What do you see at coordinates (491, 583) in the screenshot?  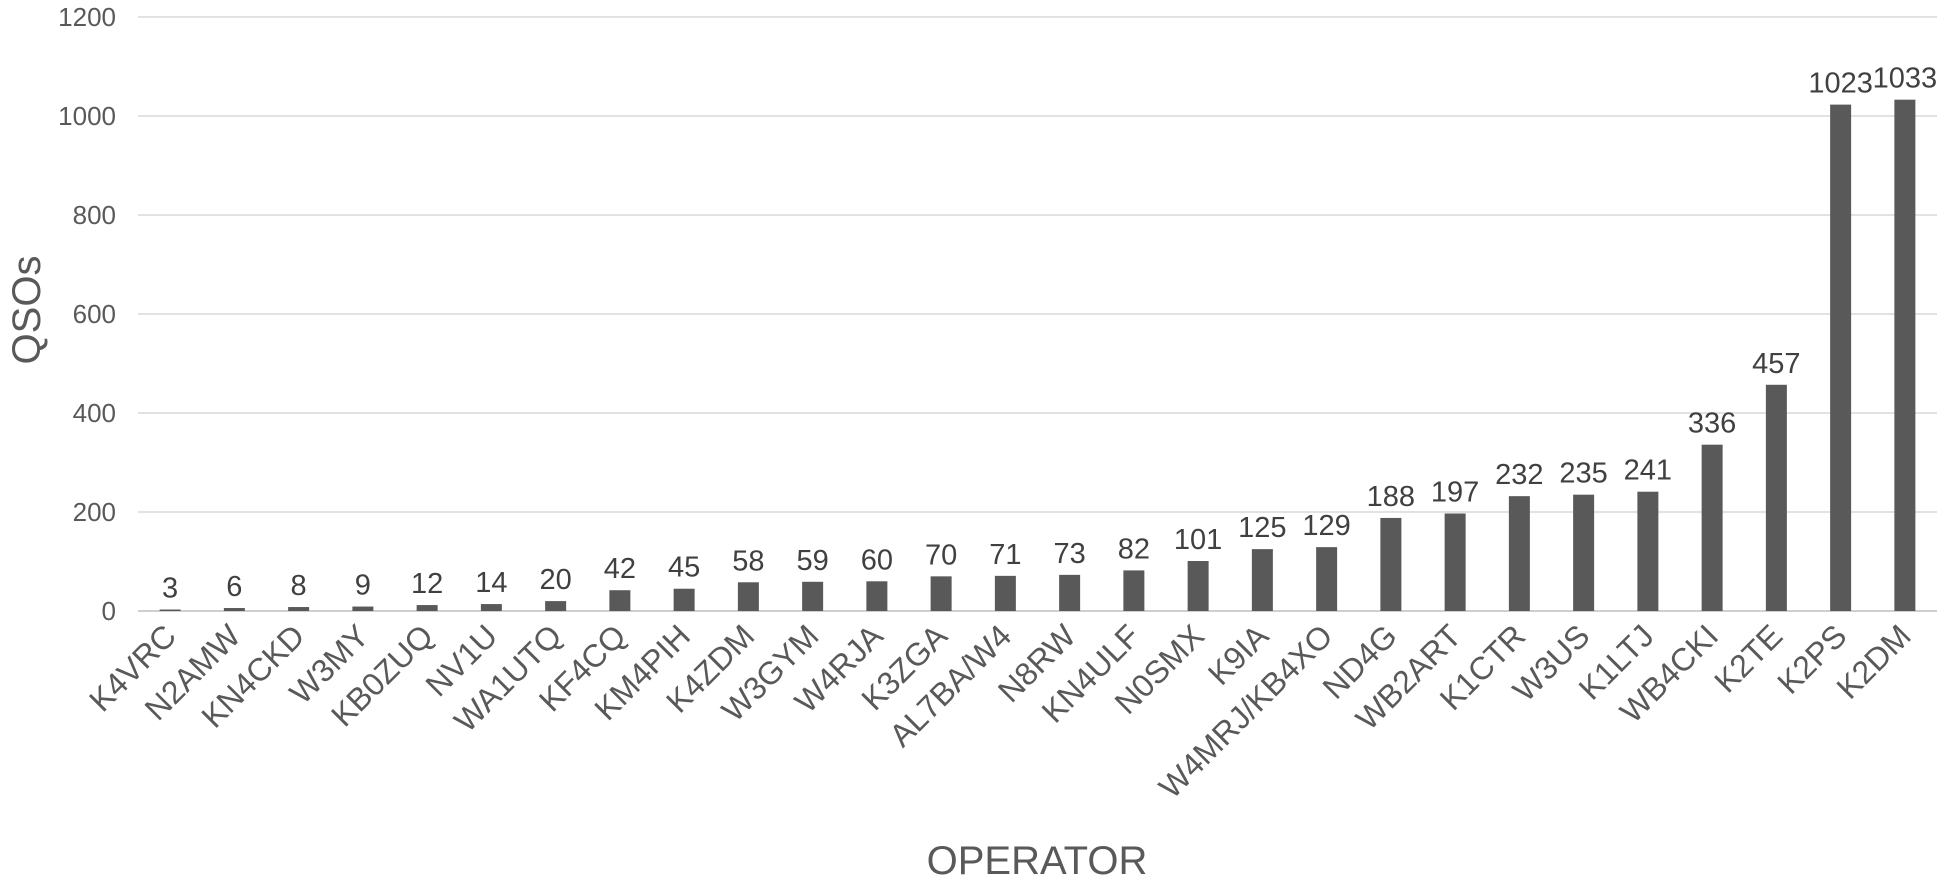 I see `data-label: 14` at bounding box center [491, 583].